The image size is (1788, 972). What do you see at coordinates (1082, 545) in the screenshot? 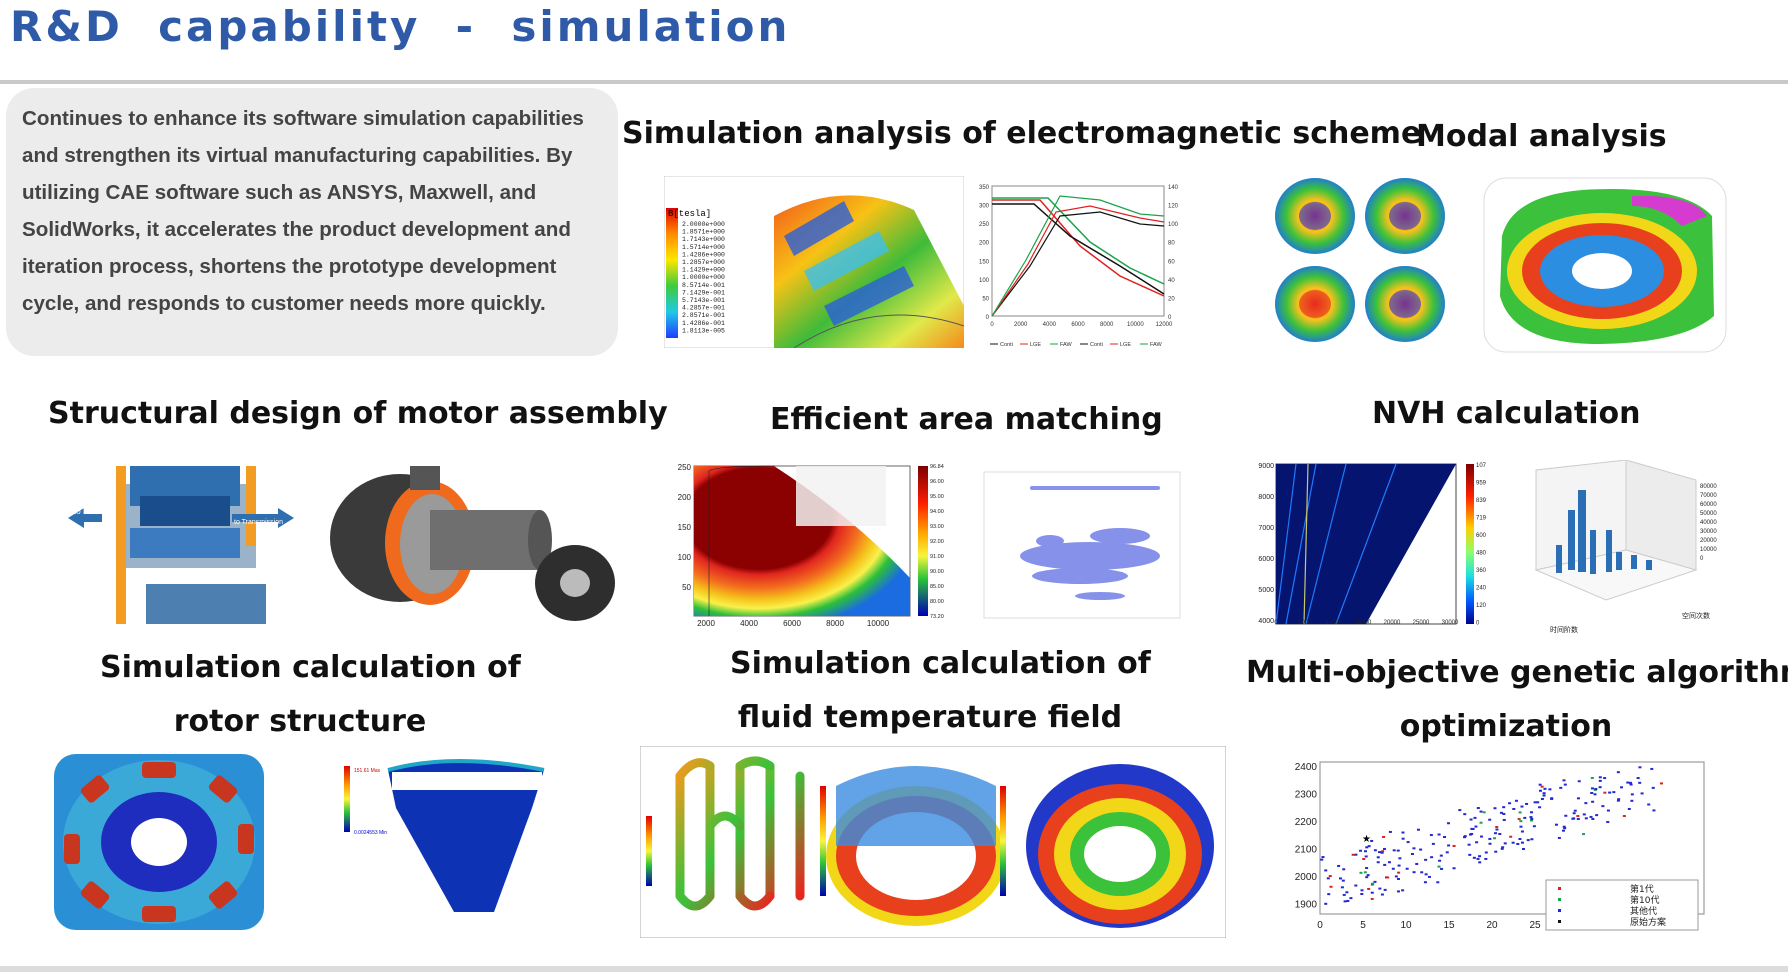
I see `operating-points-plot` at bounding box center [1082, 545].